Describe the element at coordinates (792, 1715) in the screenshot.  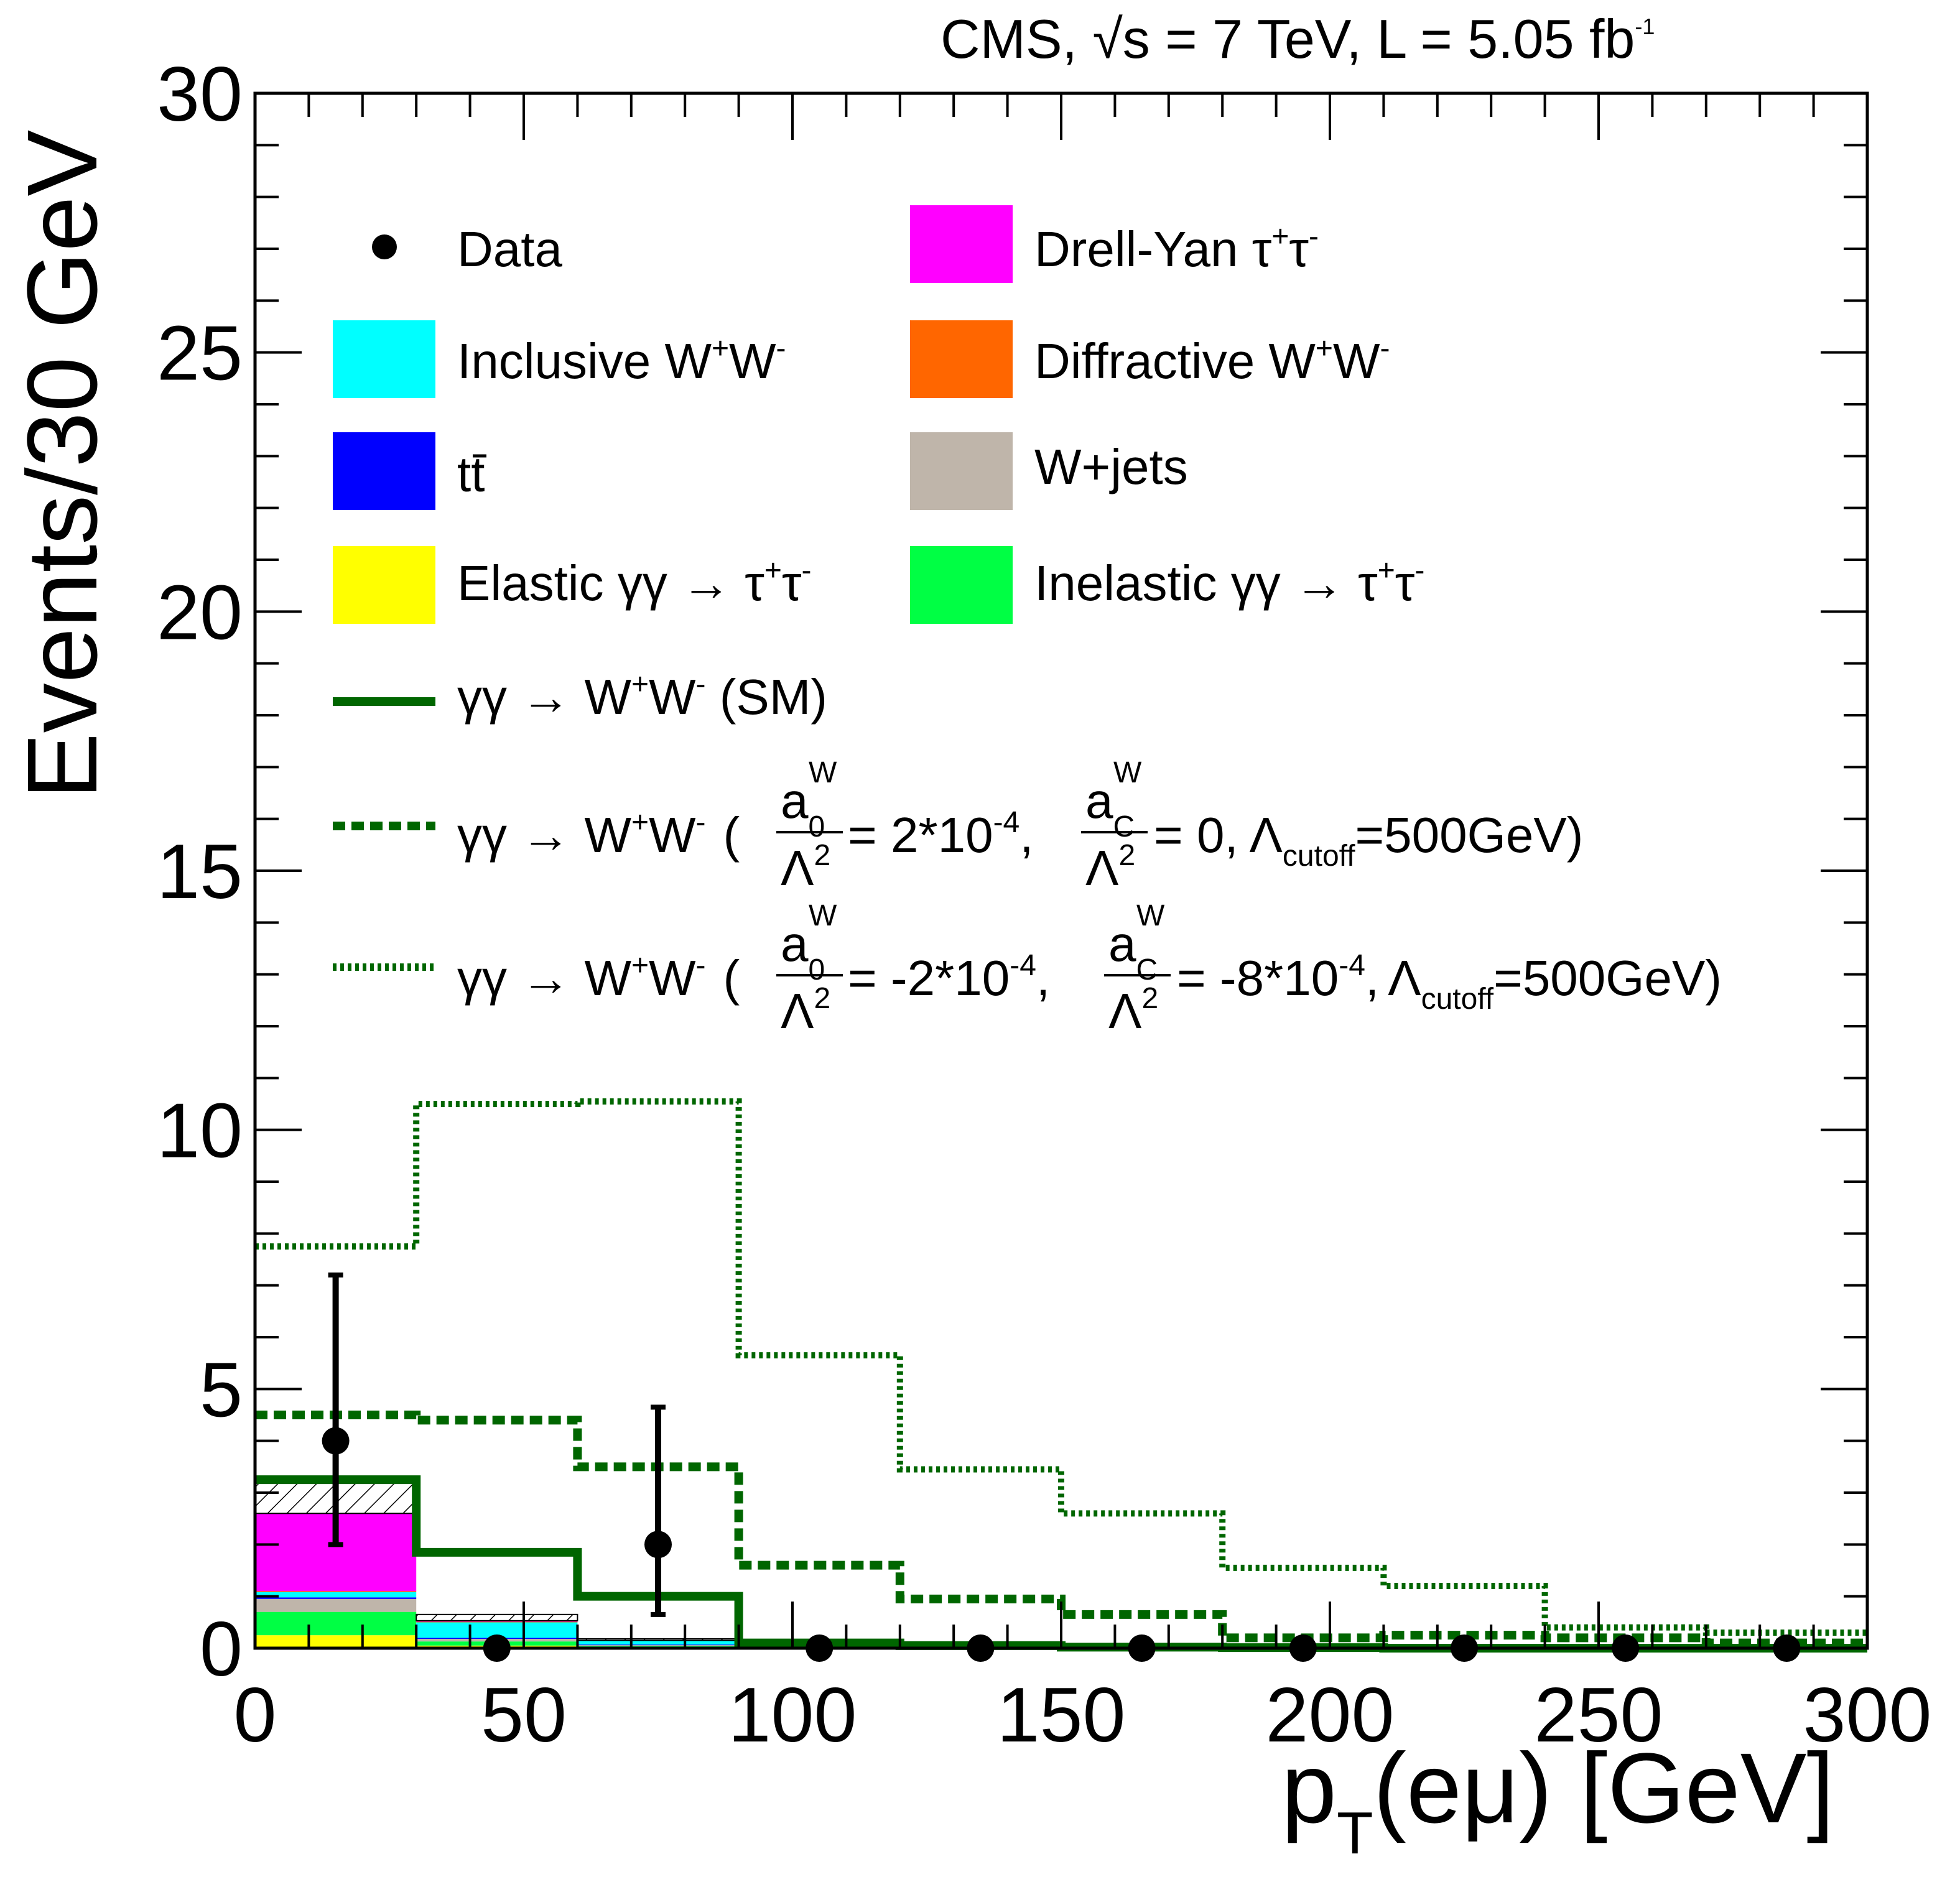
I see `x-tick-label: 100` at that location.